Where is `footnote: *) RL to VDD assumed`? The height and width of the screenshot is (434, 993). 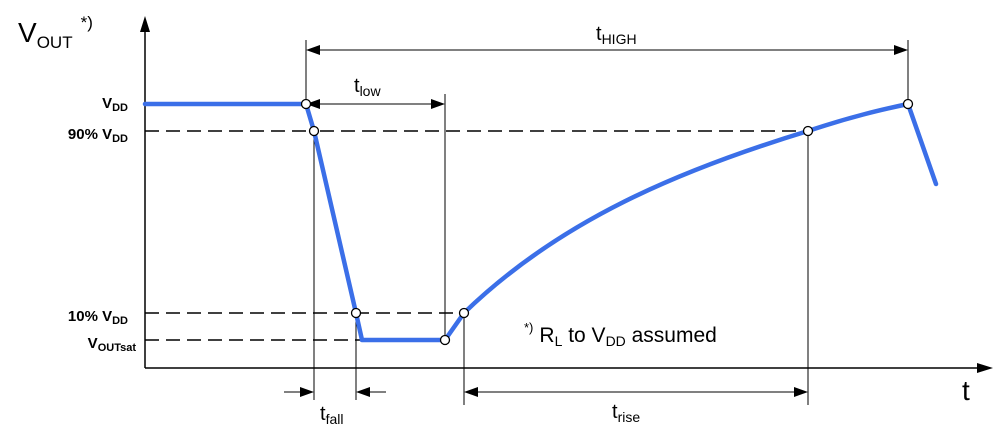 footnote: *) RL to VDD assumed is located at coordinates (620, 334).